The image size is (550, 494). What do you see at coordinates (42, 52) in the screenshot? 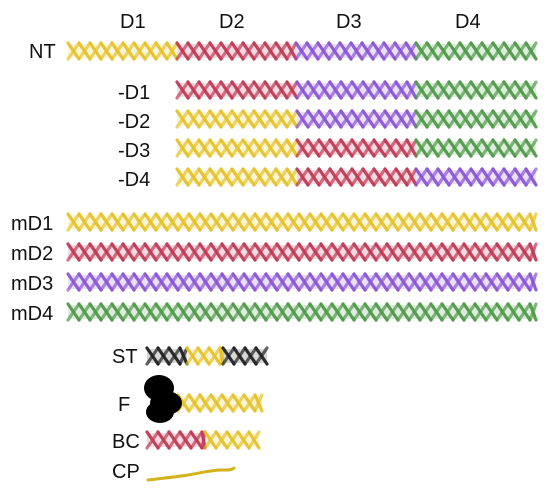
I see `row-label-nt: NT` at bounding box center [42, 52].